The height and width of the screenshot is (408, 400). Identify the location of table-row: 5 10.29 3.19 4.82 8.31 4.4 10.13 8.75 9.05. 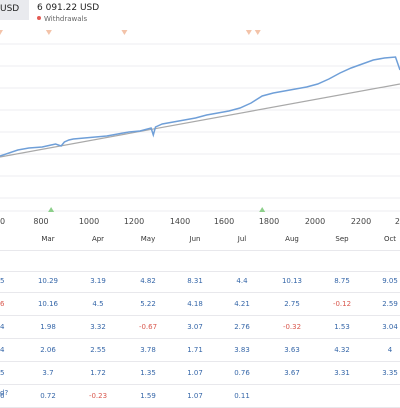
(200, 282).